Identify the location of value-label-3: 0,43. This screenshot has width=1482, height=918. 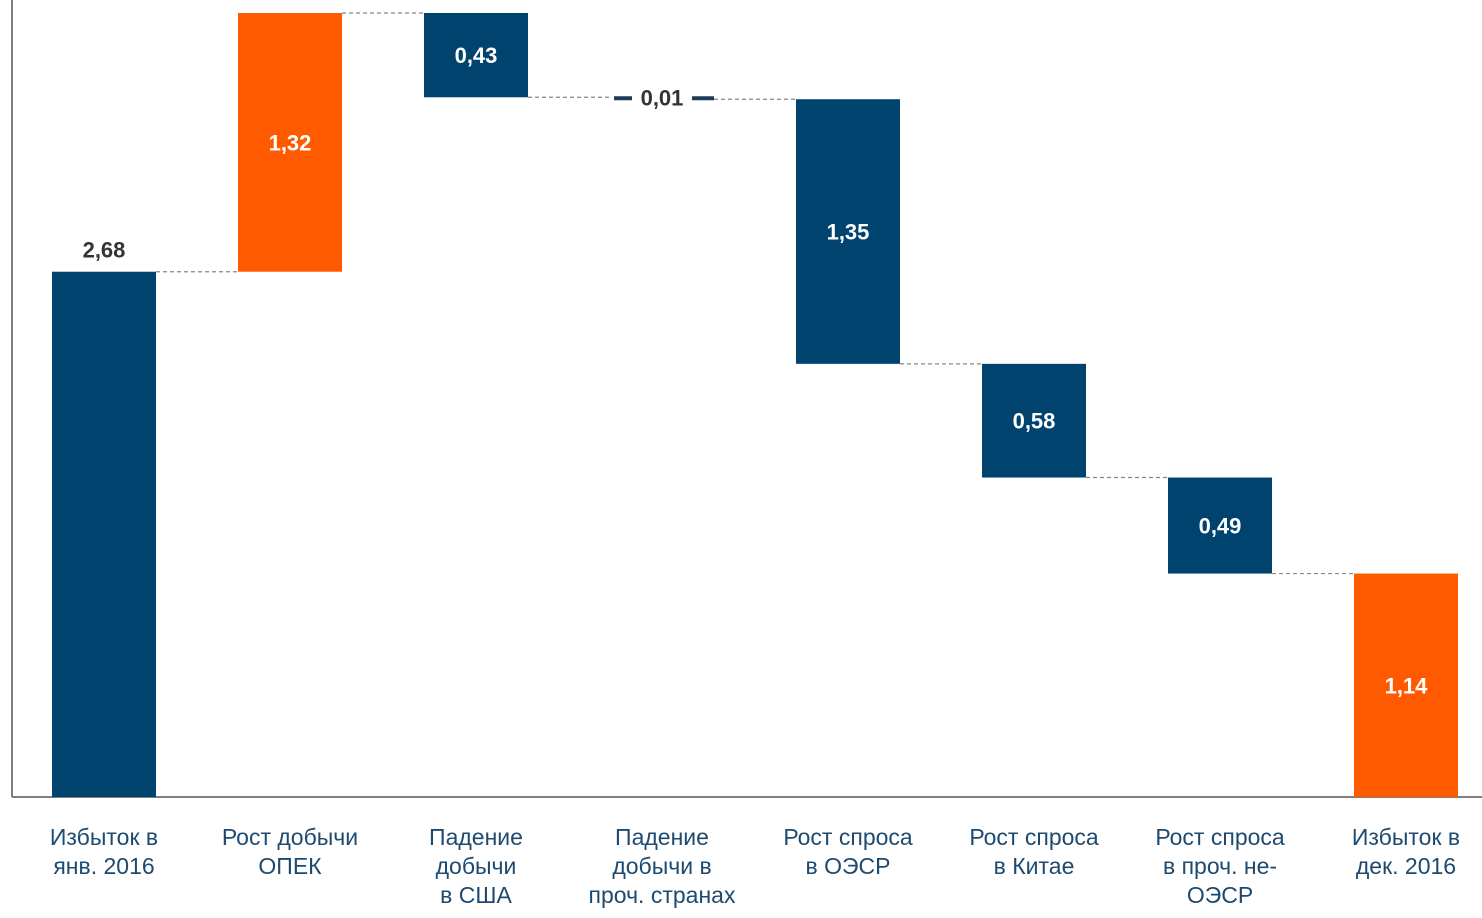
(476, 55).